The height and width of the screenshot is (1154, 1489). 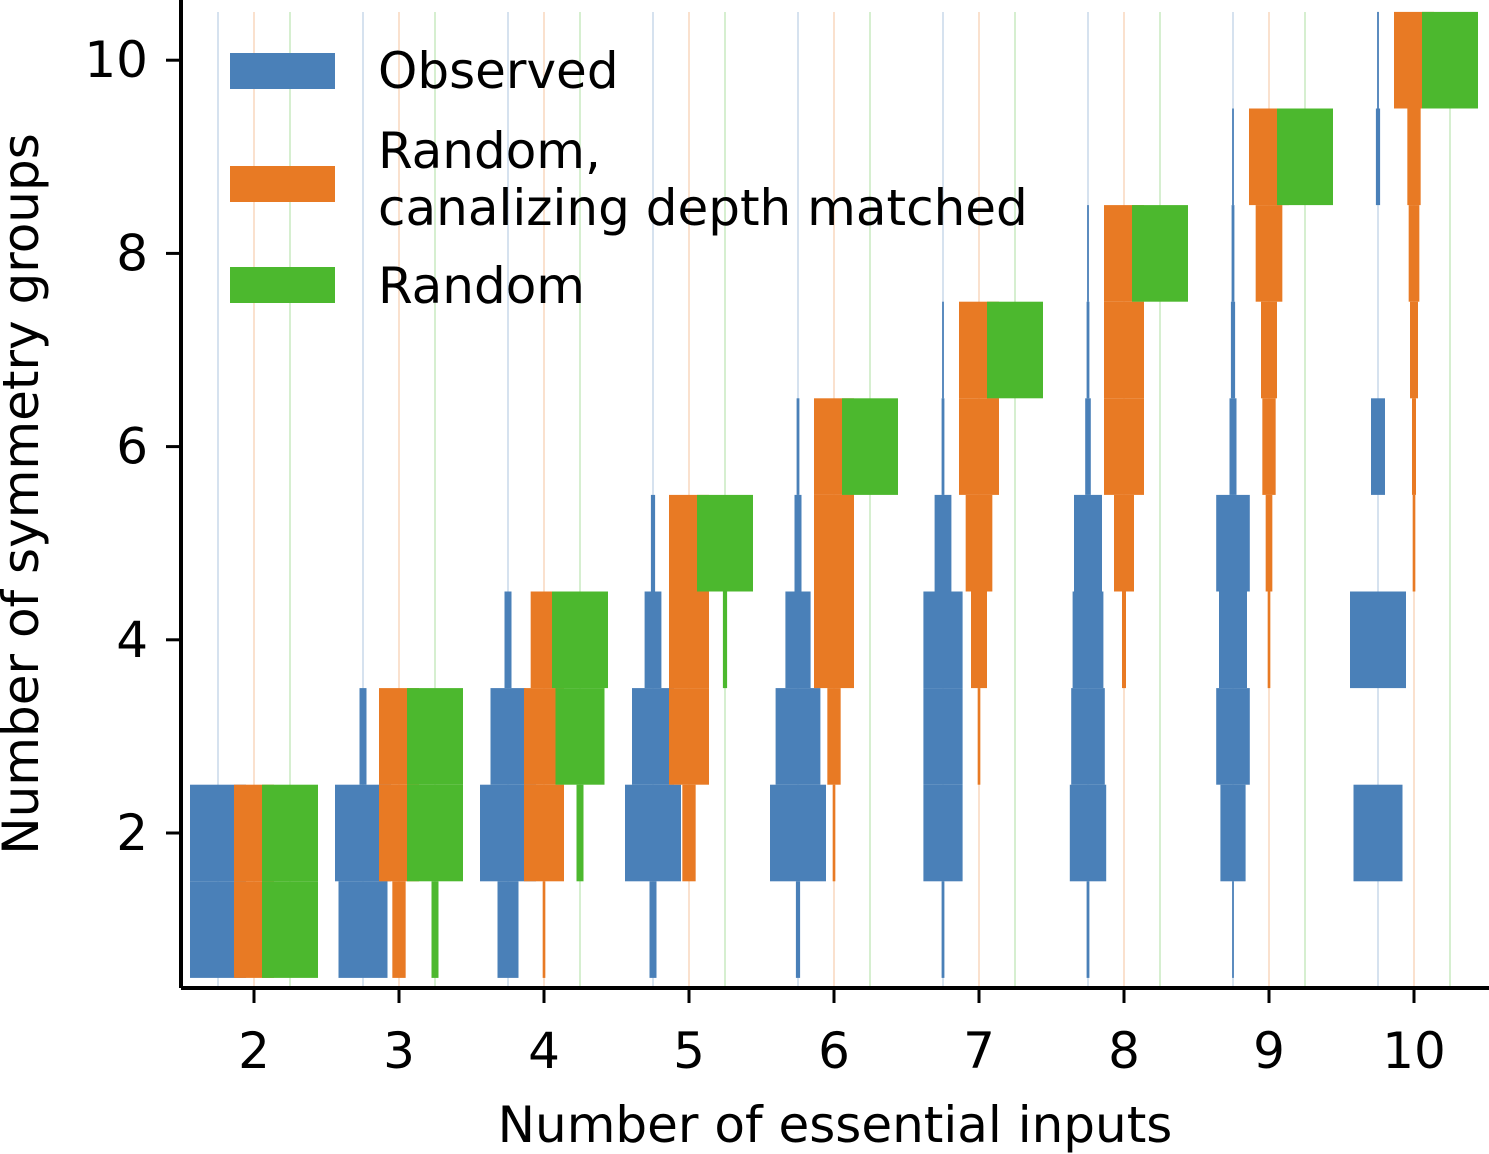 What do you see at coordinates (1269, 1051) in the screenshot?
I see `x-tick-label: 9` at bounding box center [1269, 1051].